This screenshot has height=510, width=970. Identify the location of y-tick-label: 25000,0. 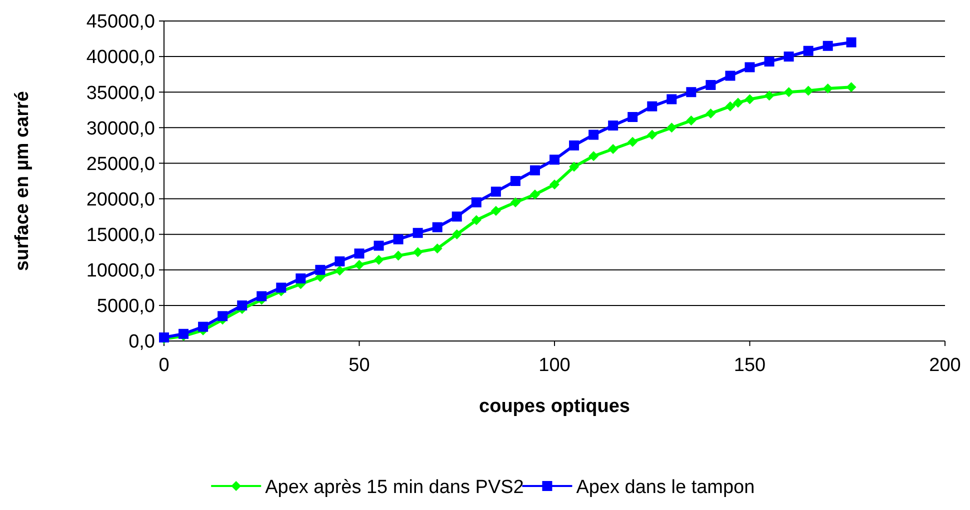
(120, 164).